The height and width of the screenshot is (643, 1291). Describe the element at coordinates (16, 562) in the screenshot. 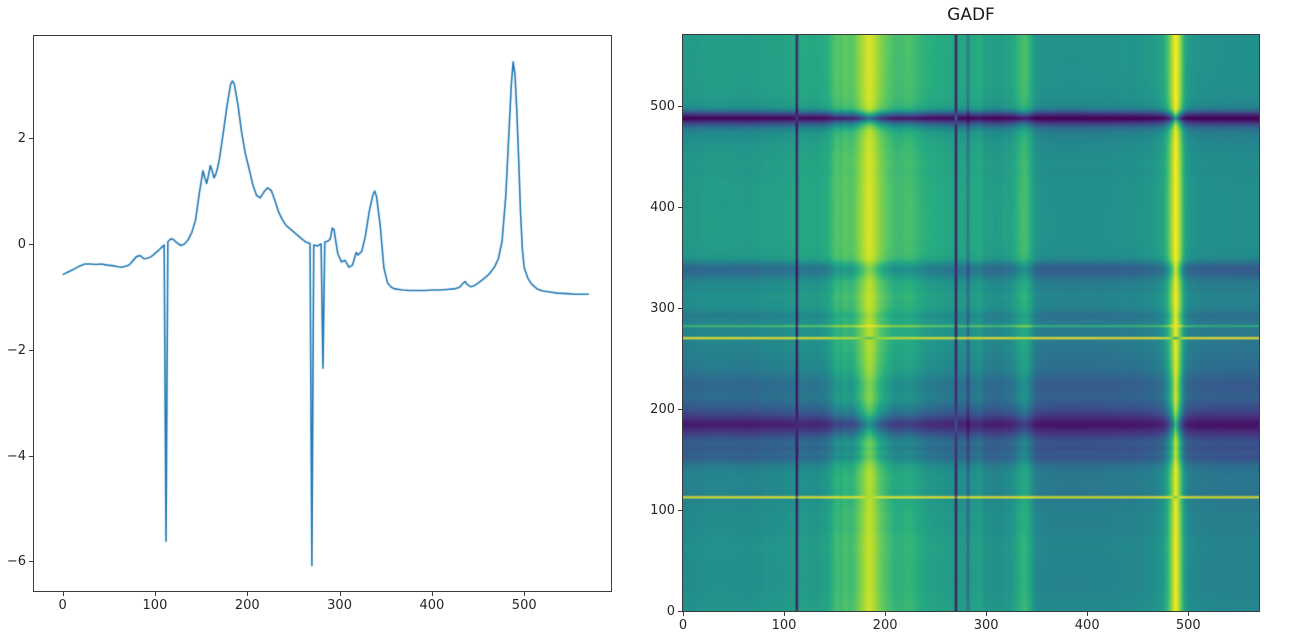

I see `y-tick-label: −6` at that location.